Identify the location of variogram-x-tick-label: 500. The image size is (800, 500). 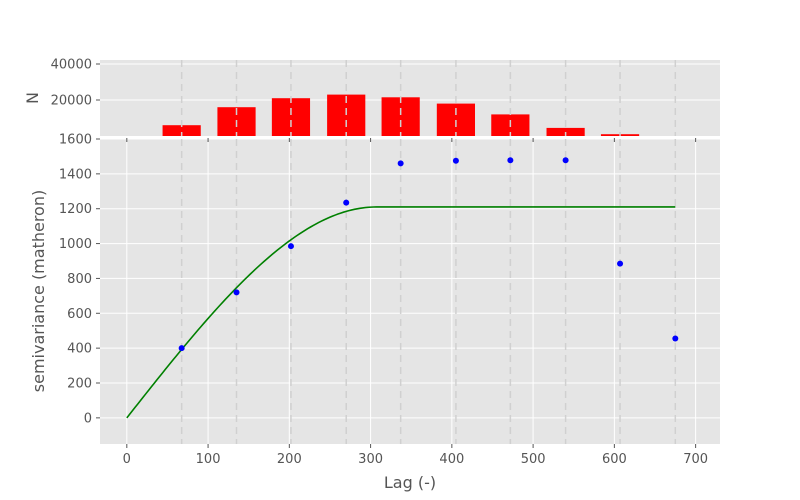
(533, 459).